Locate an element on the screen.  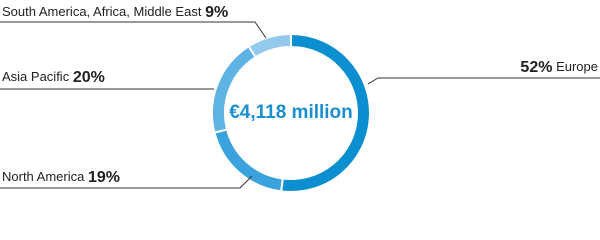
category-name: South America, Africa, Middle East is located at coordinates (102, 11).